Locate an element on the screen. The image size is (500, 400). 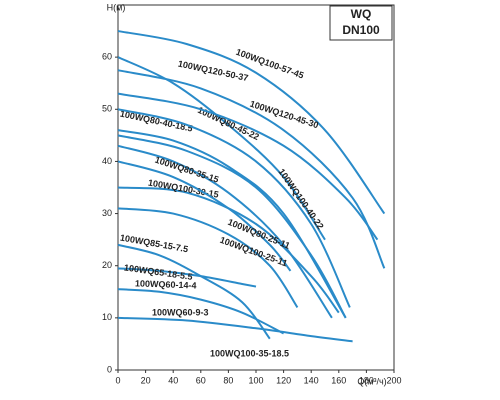
y-tick-label: 10 is located at coordinates (107, 317).